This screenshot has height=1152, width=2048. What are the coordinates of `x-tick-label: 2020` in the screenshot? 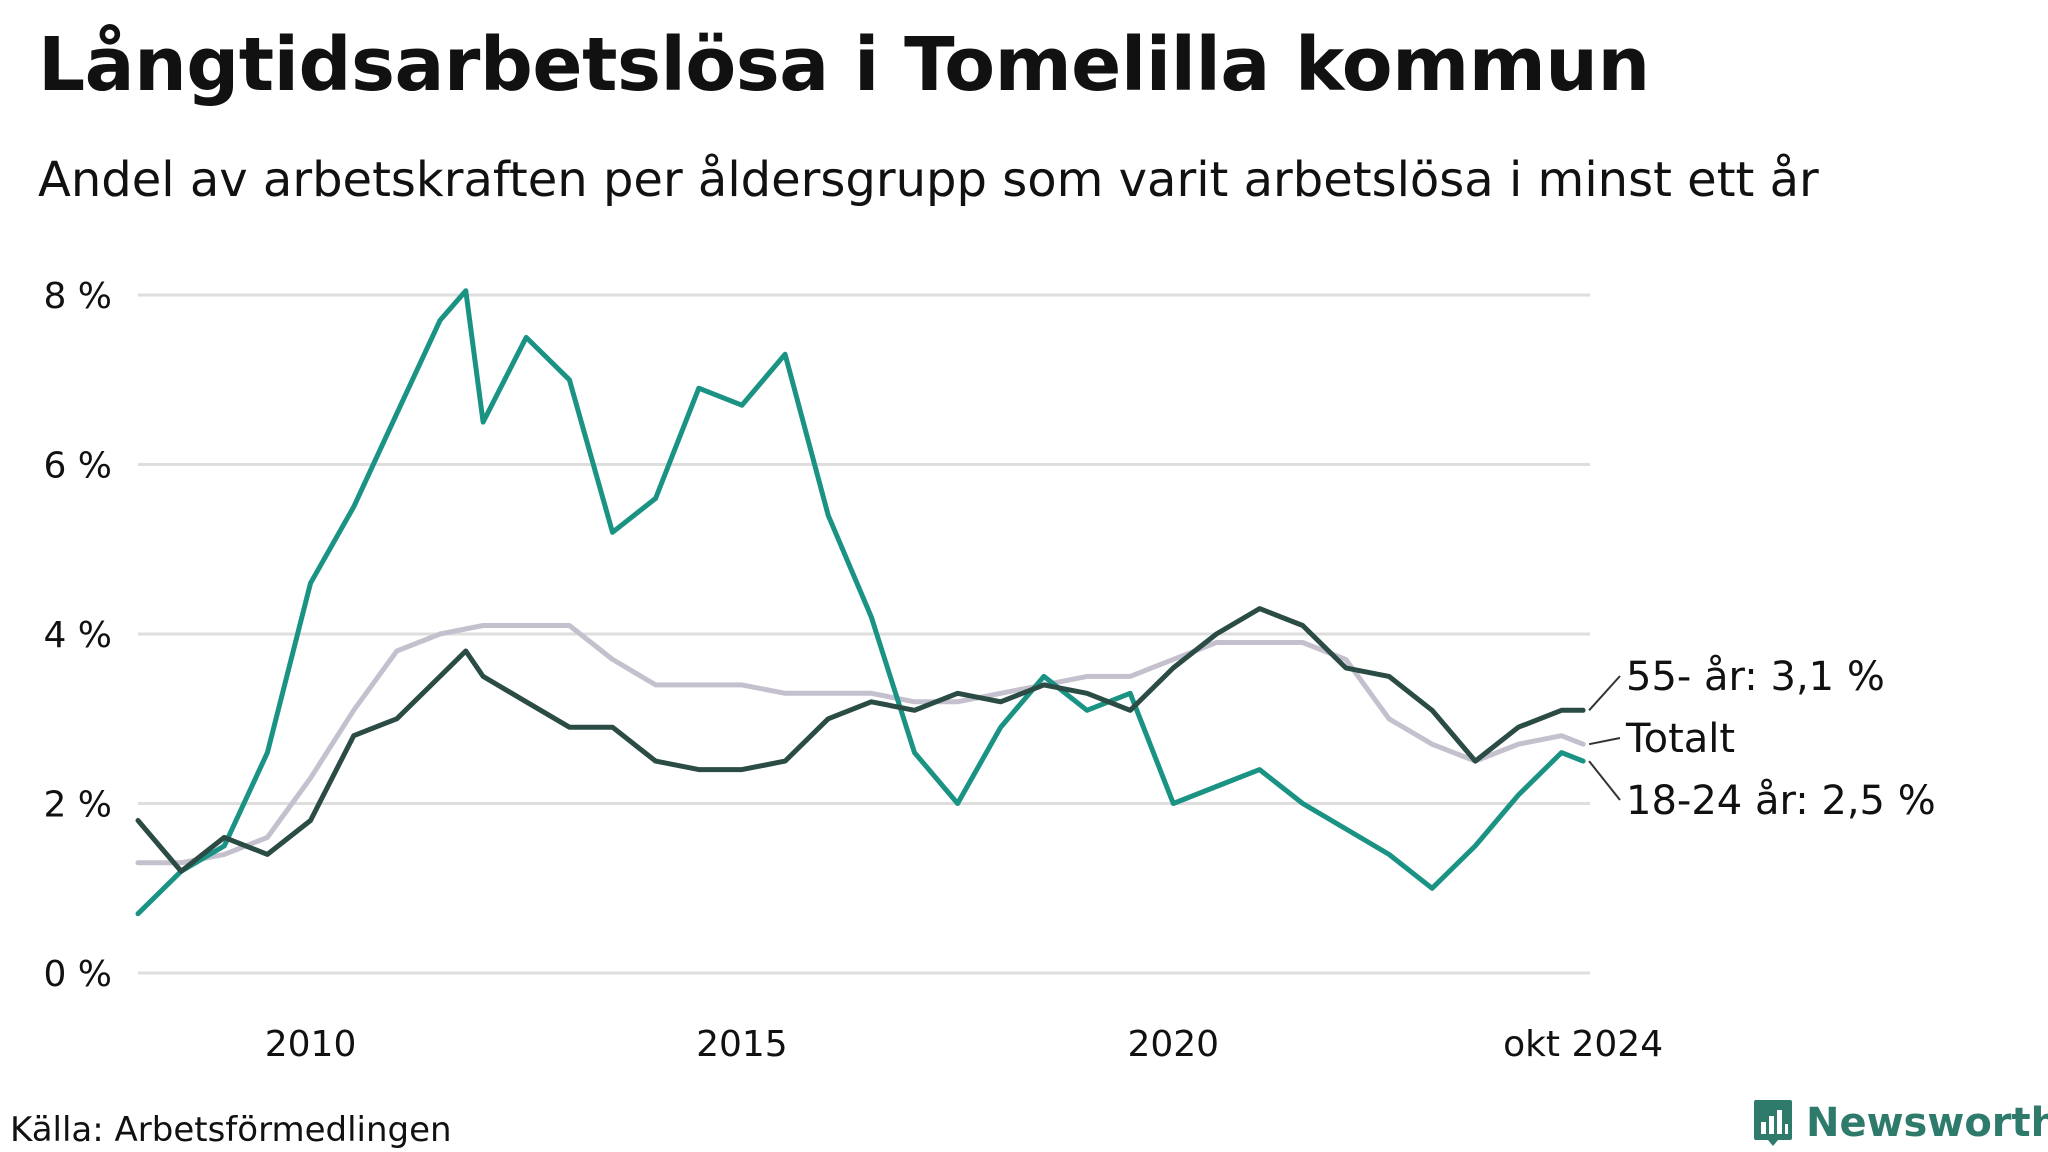 It's located at (1173, 1044).